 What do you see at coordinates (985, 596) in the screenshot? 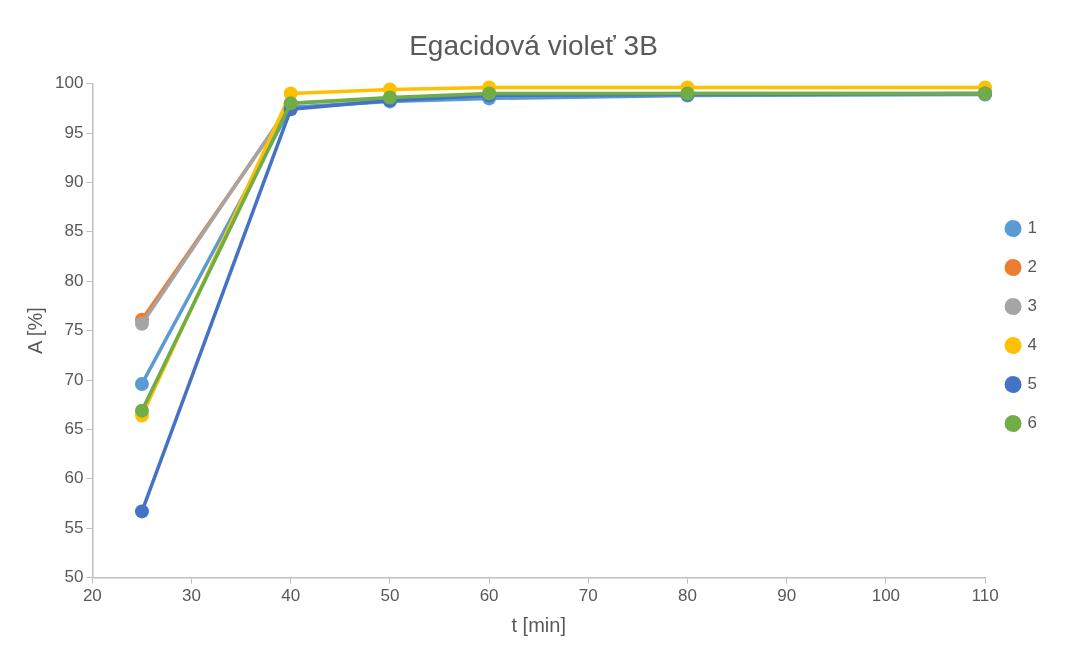
I see `x-tick-label: 110` at bounding box center [985, 596].